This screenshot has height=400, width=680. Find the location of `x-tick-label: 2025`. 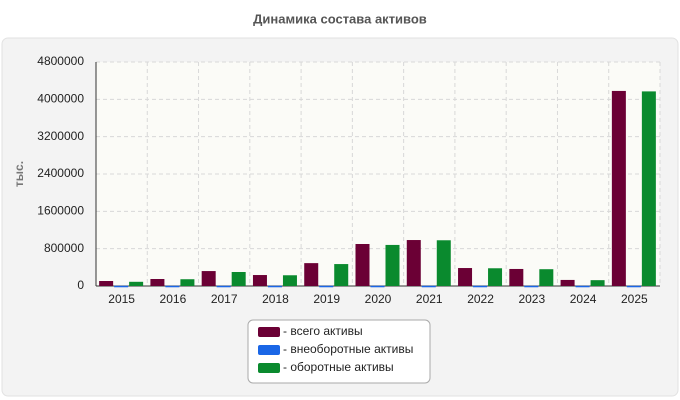

x-tick-label: 2025 is located at coordinates (634, 299).